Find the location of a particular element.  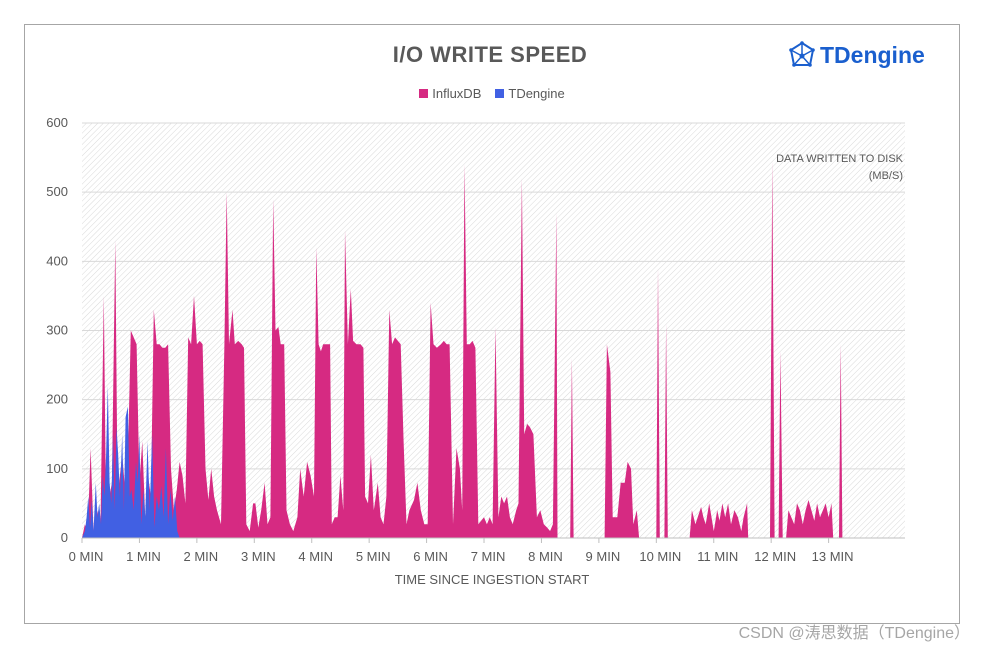

x-axis-title: TIME SINCE INGESTION START is located at coordinates (492, 579).